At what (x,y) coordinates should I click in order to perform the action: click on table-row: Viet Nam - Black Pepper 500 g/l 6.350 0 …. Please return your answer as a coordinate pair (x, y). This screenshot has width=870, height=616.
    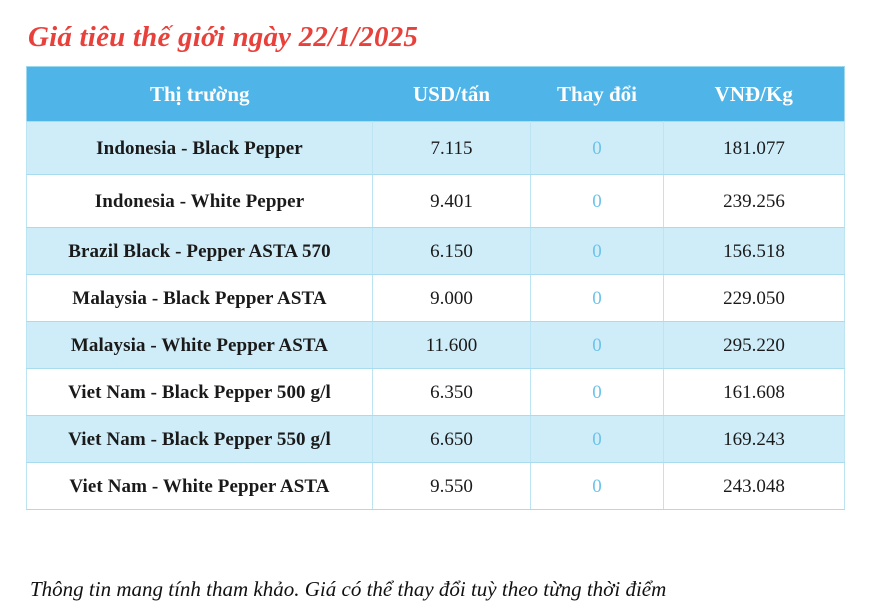
    Looking at the image, I should click on (435, 392).